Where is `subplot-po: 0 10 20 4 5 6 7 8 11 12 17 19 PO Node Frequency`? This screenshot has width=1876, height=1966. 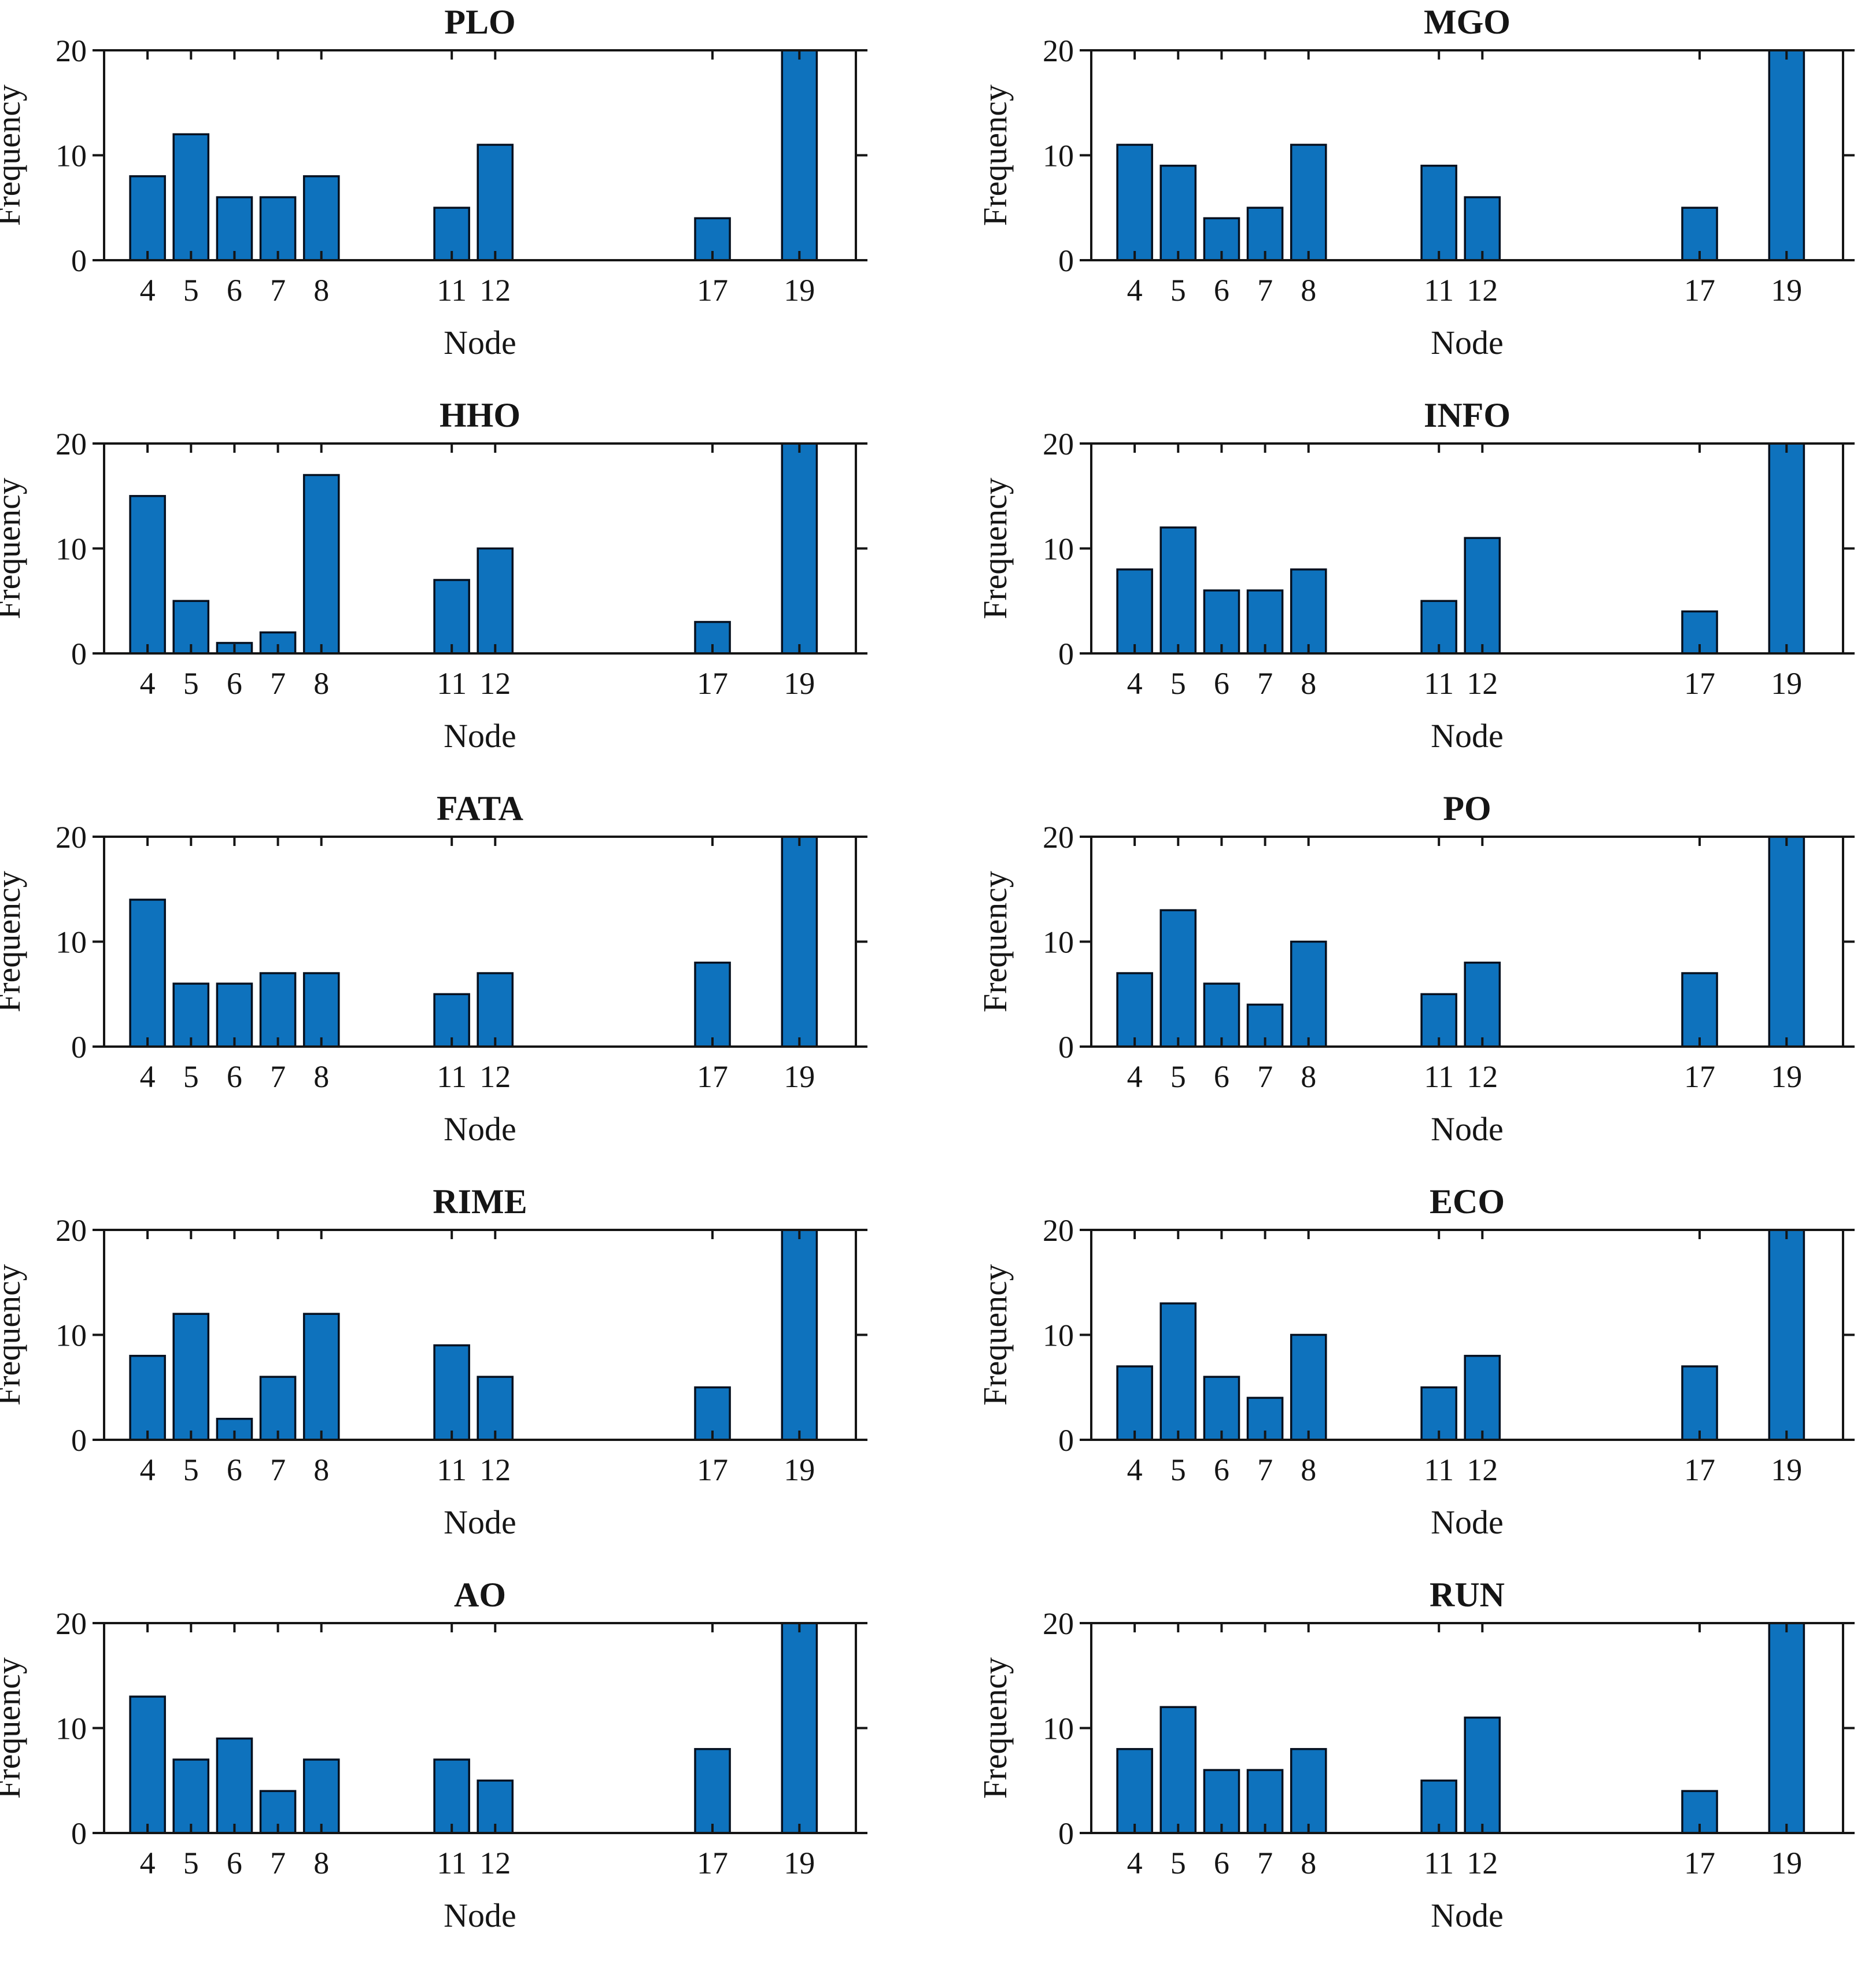
subplot-po: 0 10 20 4 5 6 7 8 11 12 17 19 PO Node Frequency is located at coordinates (1407, 983).